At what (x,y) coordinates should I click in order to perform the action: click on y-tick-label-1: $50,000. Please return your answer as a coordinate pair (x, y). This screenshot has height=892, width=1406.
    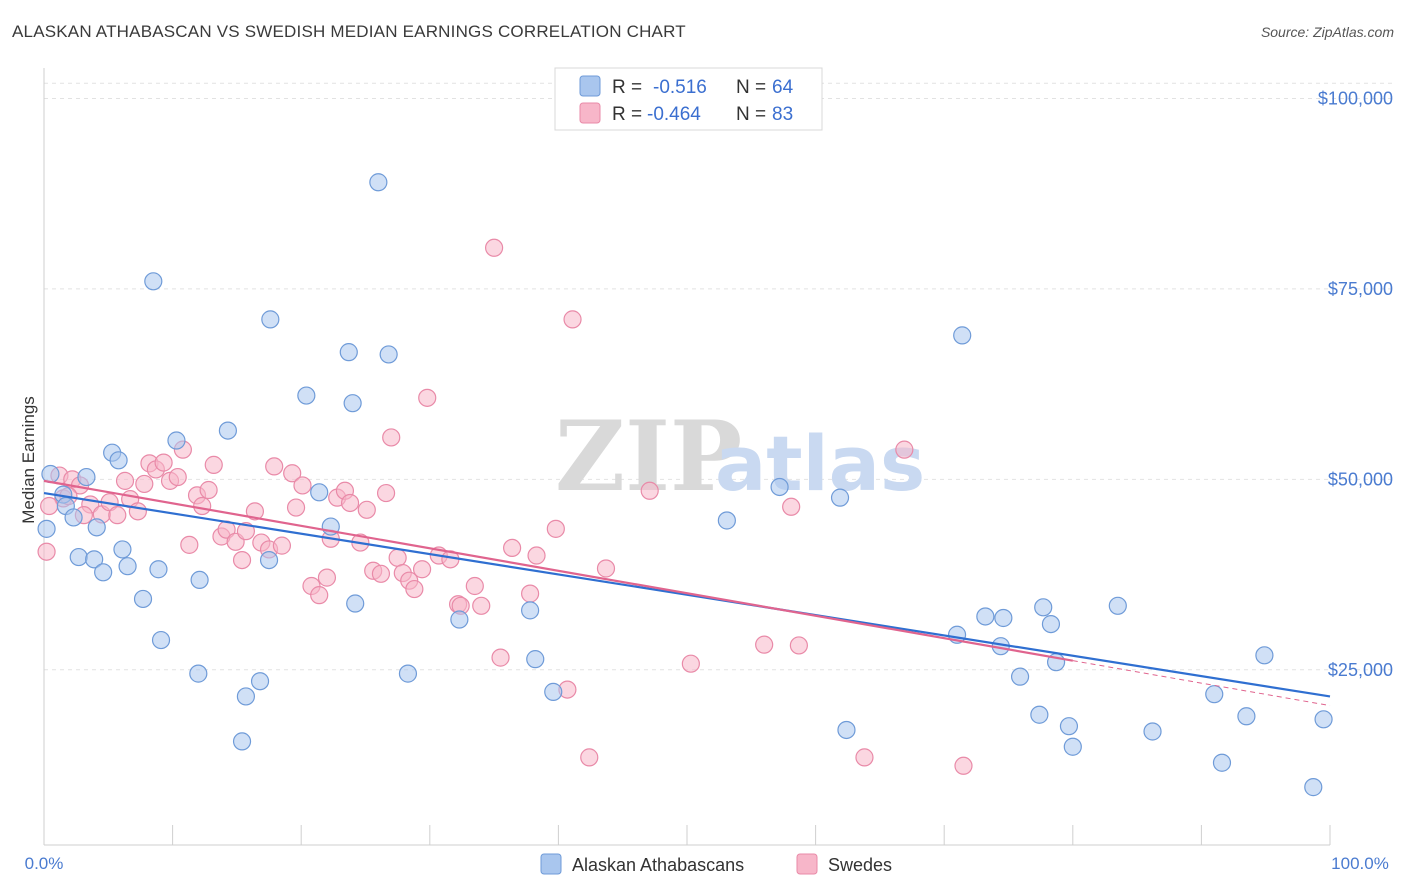
    Looking at the image, I should click on (1360, 479).